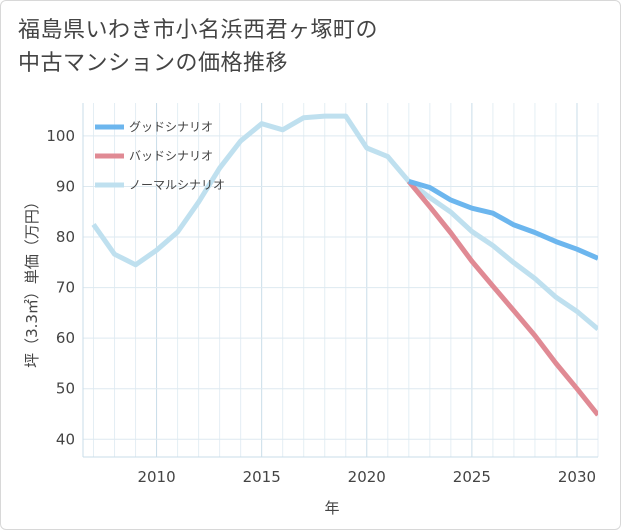  Describe the element at coordinates (60, 136) in the screenshot. I see `y-tick-label: 100` at that location.